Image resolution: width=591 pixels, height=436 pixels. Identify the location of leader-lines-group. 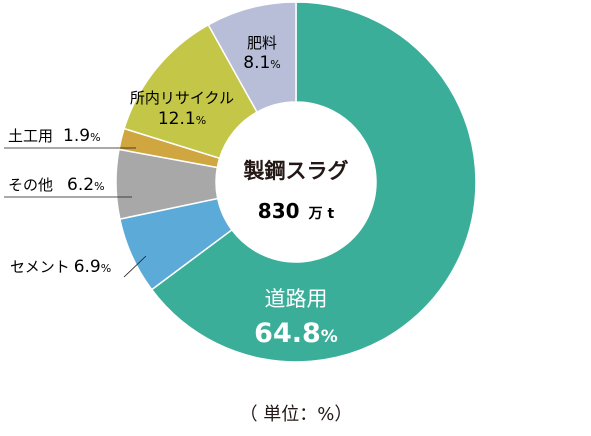
(75, 212).